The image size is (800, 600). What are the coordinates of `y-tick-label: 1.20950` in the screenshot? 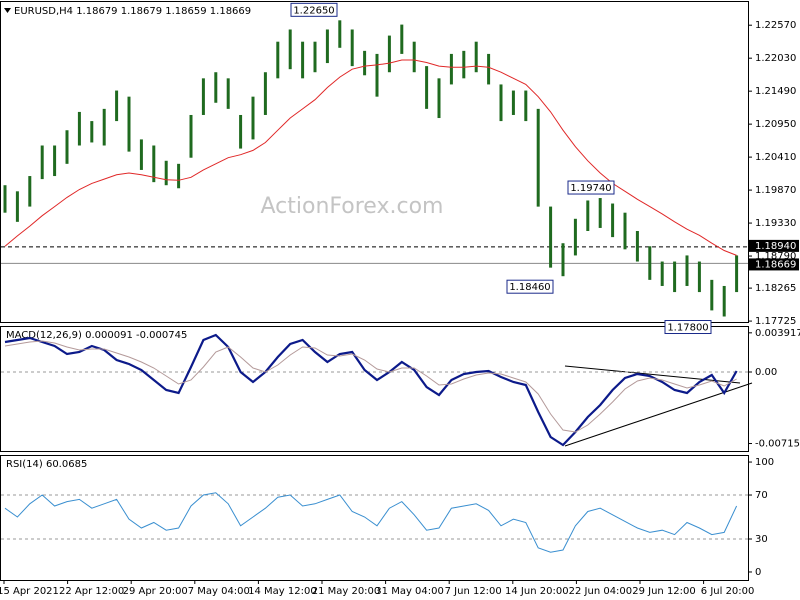 It's located at (775, 124).